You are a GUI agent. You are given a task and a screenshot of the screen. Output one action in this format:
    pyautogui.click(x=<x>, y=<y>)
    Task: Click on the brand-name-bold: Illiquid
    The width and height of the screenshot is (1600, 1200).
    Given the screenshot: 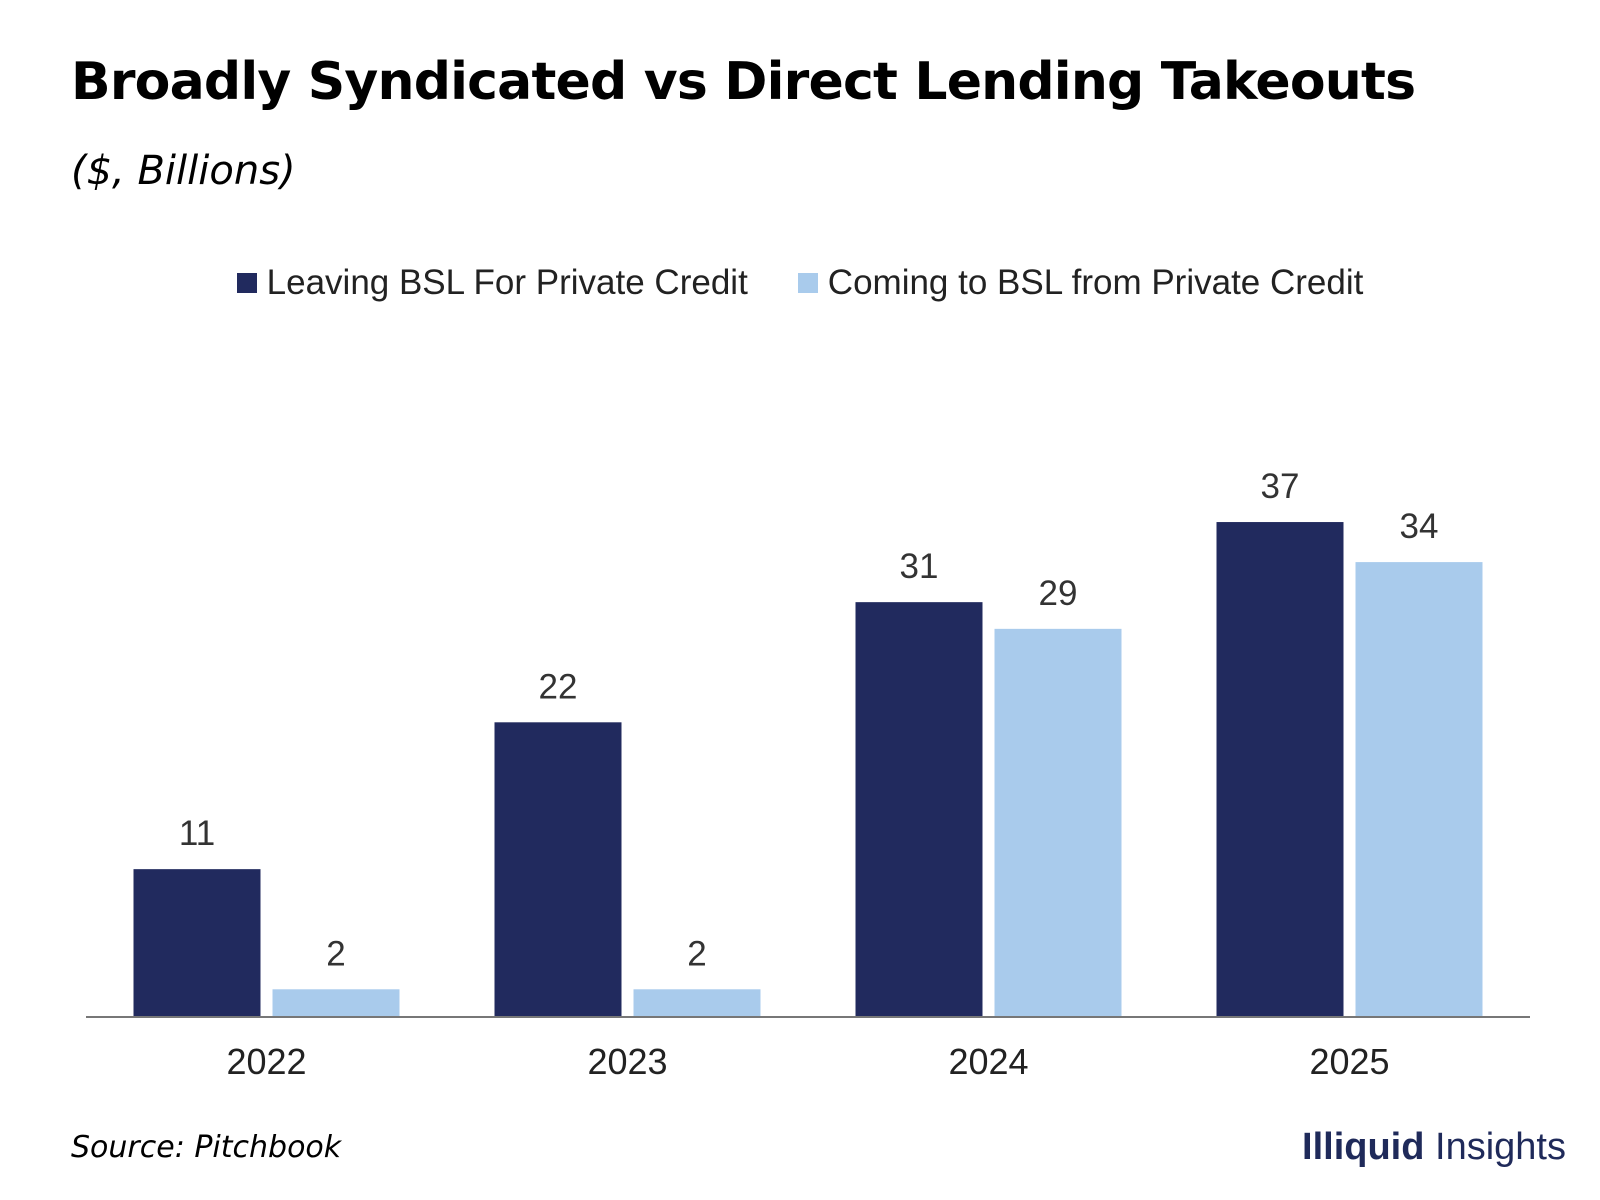 What is the action you would take?
    pyautogui.click(x=1363, y=1147)
    